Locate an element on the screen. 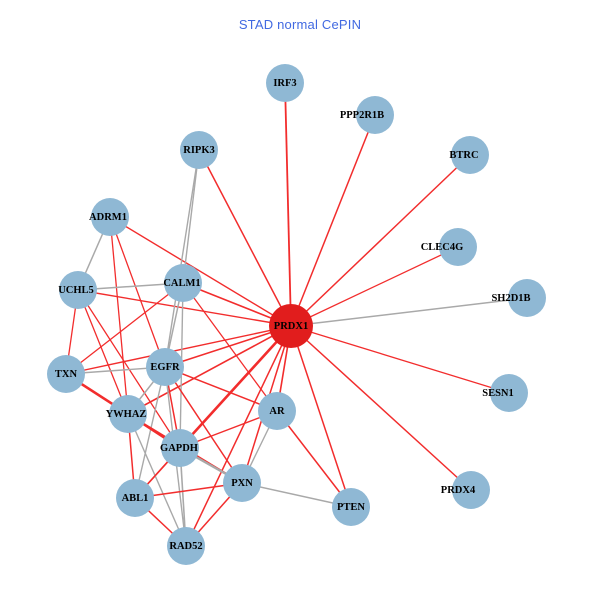 This screenshot has width=600, height=600. node-label-gapdh: GAPDH is located at coordinates (179, 448).